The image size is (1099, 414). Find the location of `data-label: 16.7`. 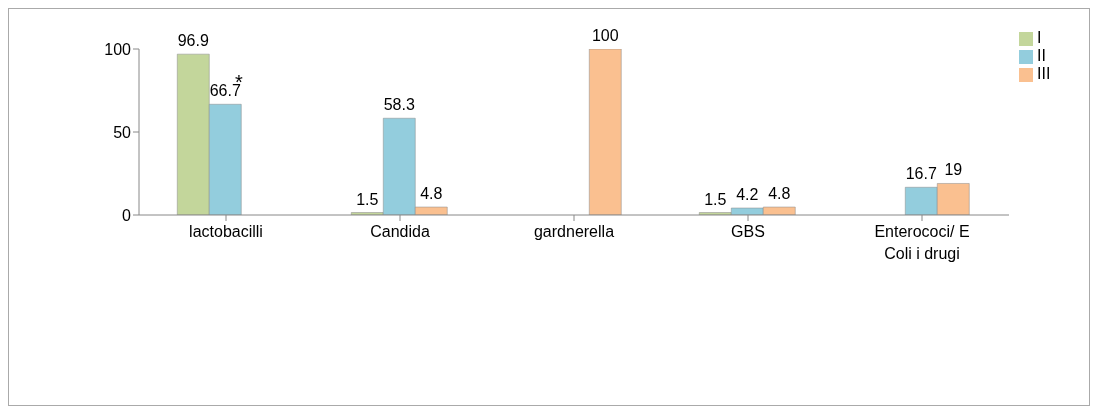

data-label: 16.7 is located at coordinates (921, 174).